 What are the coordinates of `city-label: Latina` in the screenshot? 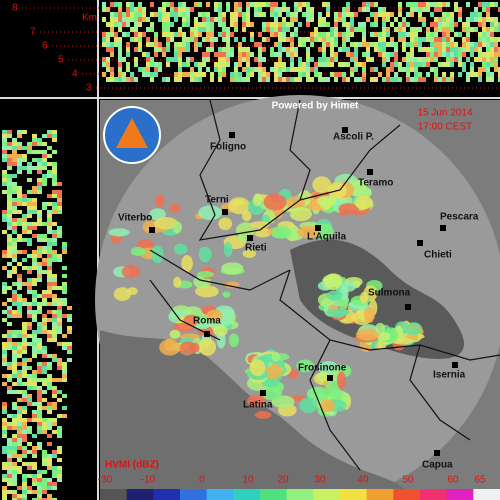 It's located at (258, 405).